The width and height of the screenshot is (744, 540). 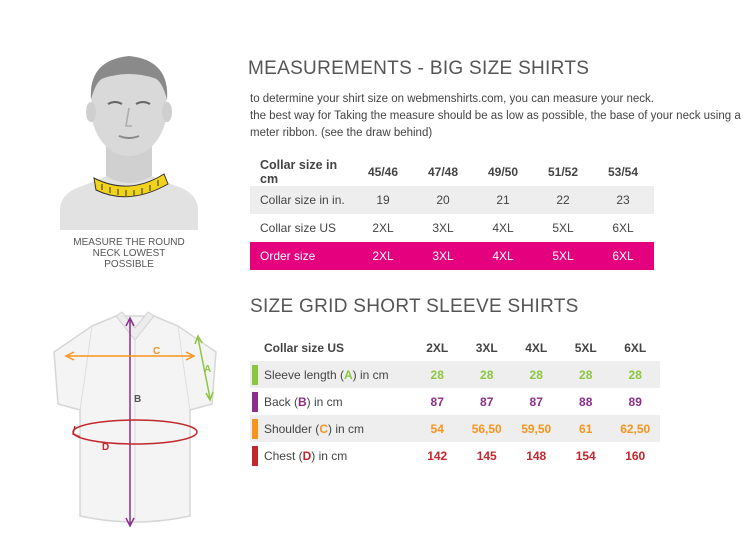 What do you see at coordinates (623, 172) in the screenshot?
I see `table-cell: 53/54` at bounding box center [623, 172].